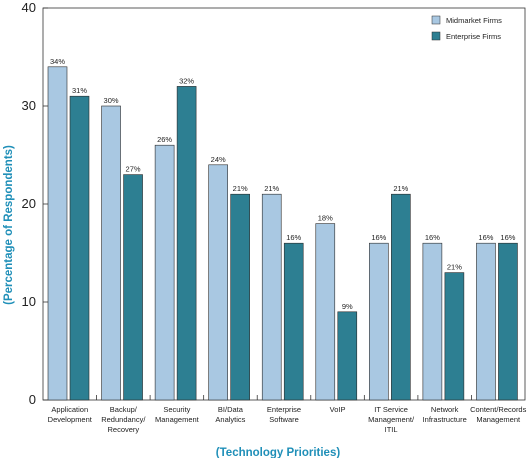 The width and height of the screenshot is (530, 458). I want to click on data-label: 26%, so click(164, 139).